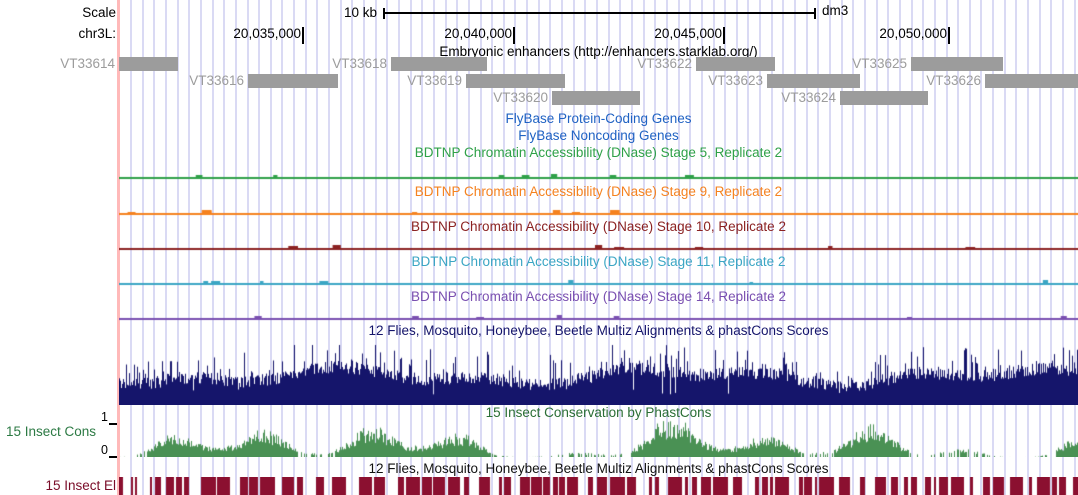  What do you see at coordinates (598, 412) in the screenshot?
I see `track-title-conservation: 15 Insect Conservation by PhastCons` at bounding box center [598, 412].